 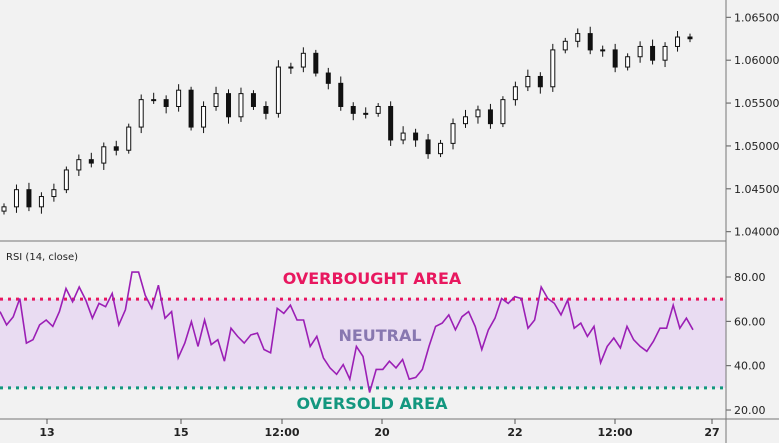 I want to click on price-tick-label: 1.04500, so click(x=756, y=189).